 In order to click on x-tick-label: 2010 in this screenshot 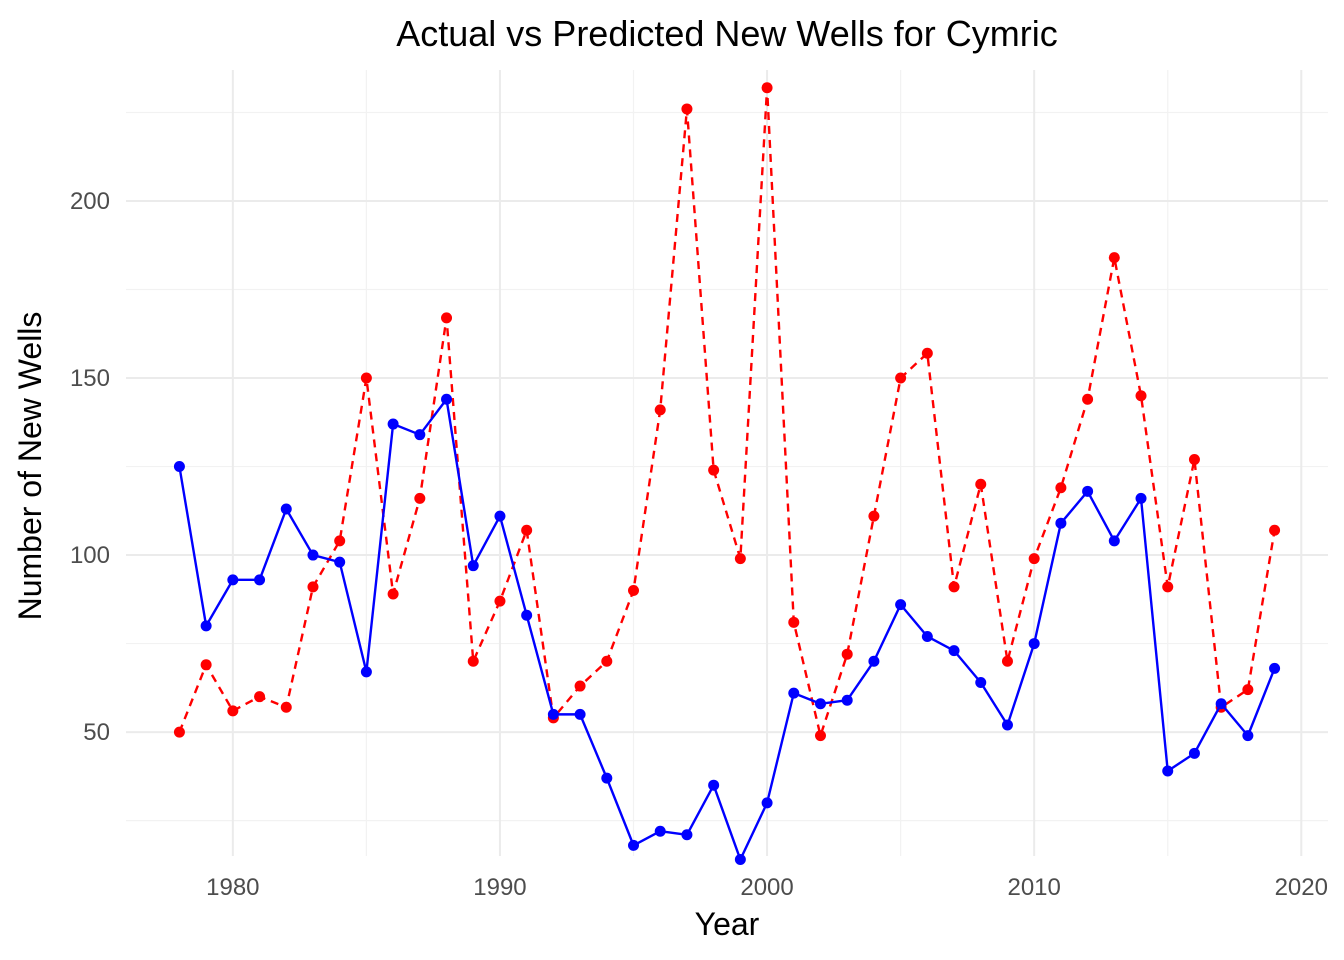, I will do `click(1033, 887)`.